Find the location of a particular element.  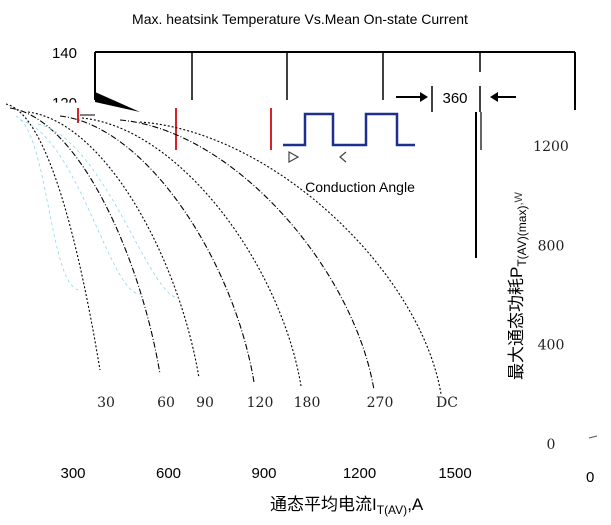

right-axis-label-suffix: ,W is located at coordinates (519, 198).